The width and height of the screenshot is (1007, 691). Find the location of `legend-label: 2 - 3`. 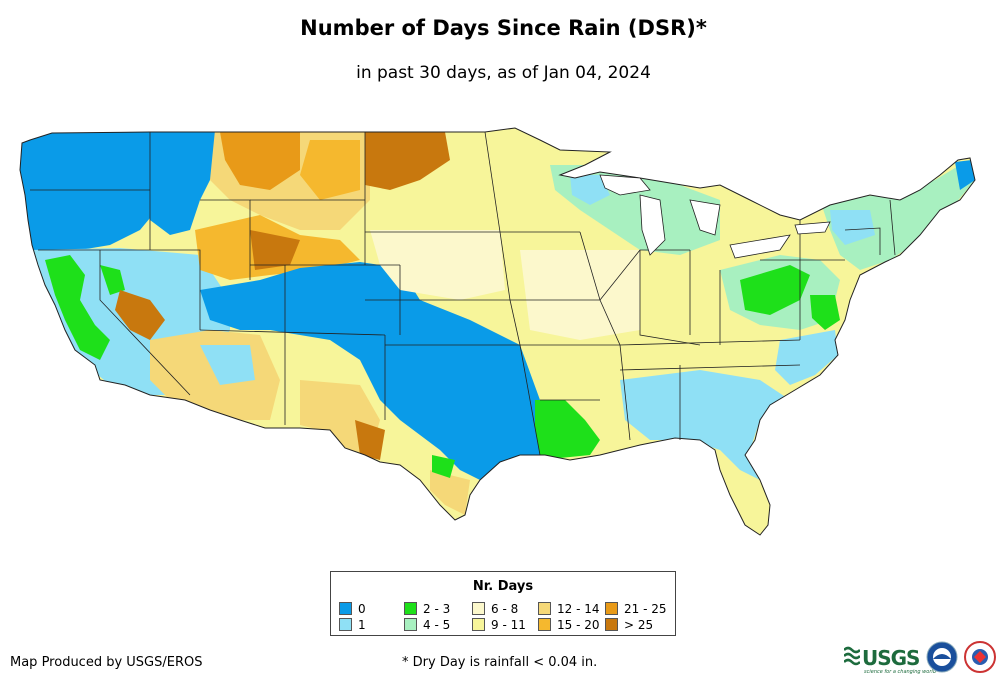

legend-label: 2 - 3 is located at coordinates (437, 609).